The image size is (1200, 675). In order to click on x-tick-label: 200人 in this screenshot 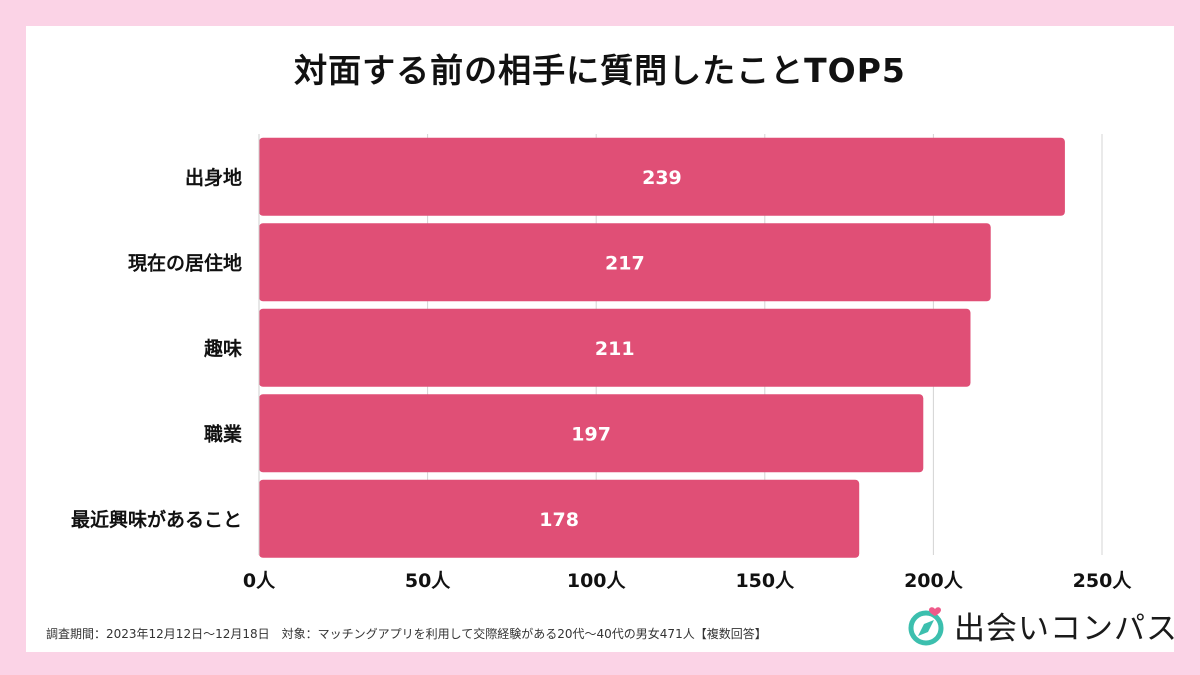, I will do `click(934, 581)`.